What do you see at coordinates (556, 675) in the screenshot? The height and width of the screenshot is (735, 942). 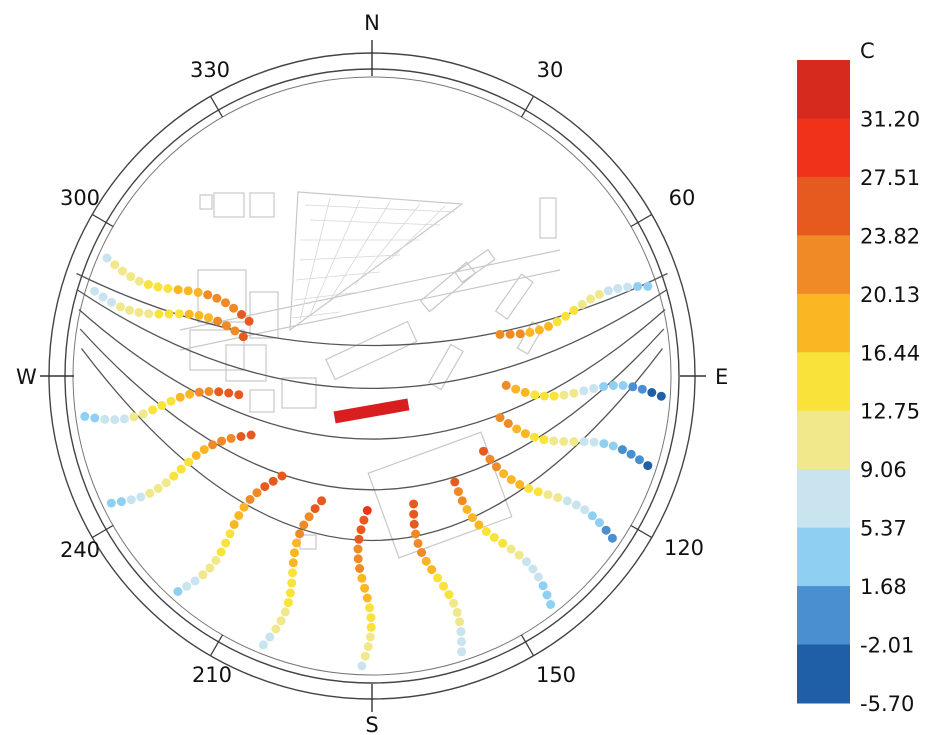 I see `azimuth-150-label: 150` at bounding box center [556, 675].